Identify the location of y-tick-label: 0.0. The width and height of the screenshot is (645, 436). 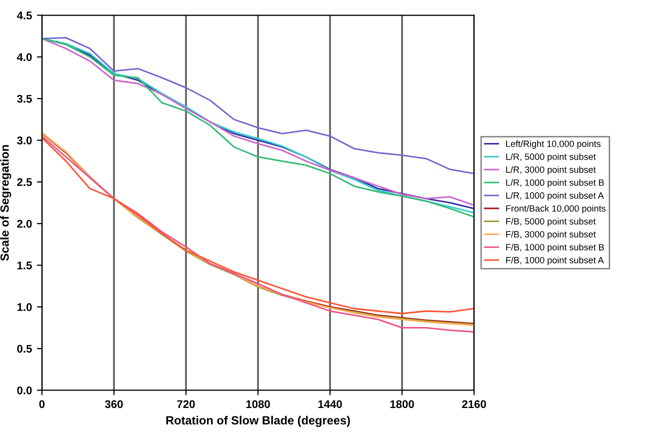
(24, 390).